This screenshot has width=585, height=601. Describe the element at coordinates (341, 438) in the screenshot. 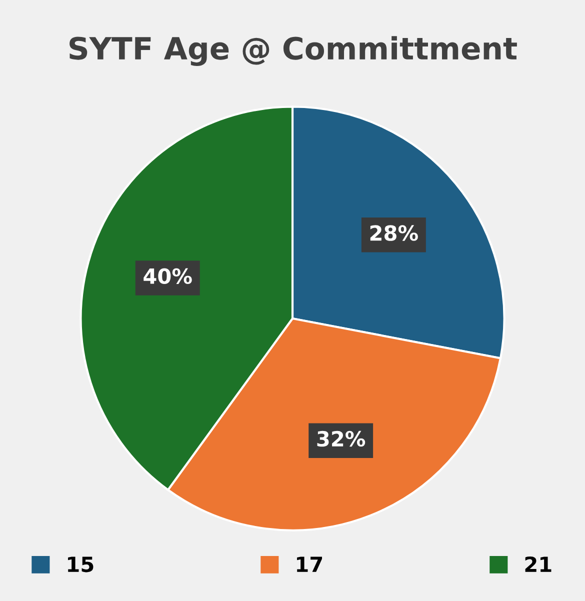

I see `data-label: 32%` at that location.